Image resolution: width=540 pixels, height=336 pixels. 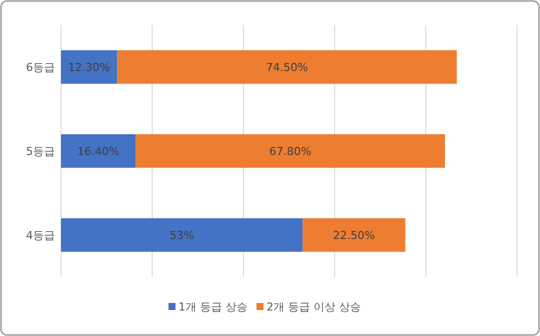 I want to click on data-label: 74.50%, so click(x=287, y=67).